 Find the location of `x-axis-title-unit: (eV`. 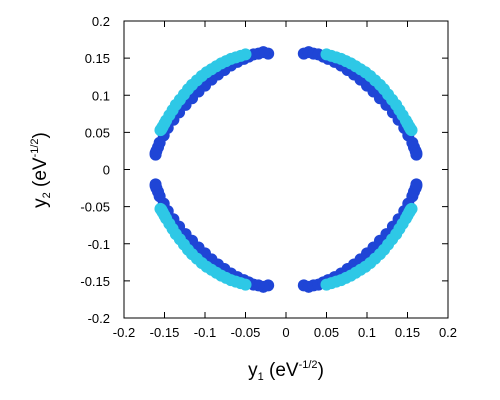

x-axis-title-unit: (eV is located at coordinates (281, 370).